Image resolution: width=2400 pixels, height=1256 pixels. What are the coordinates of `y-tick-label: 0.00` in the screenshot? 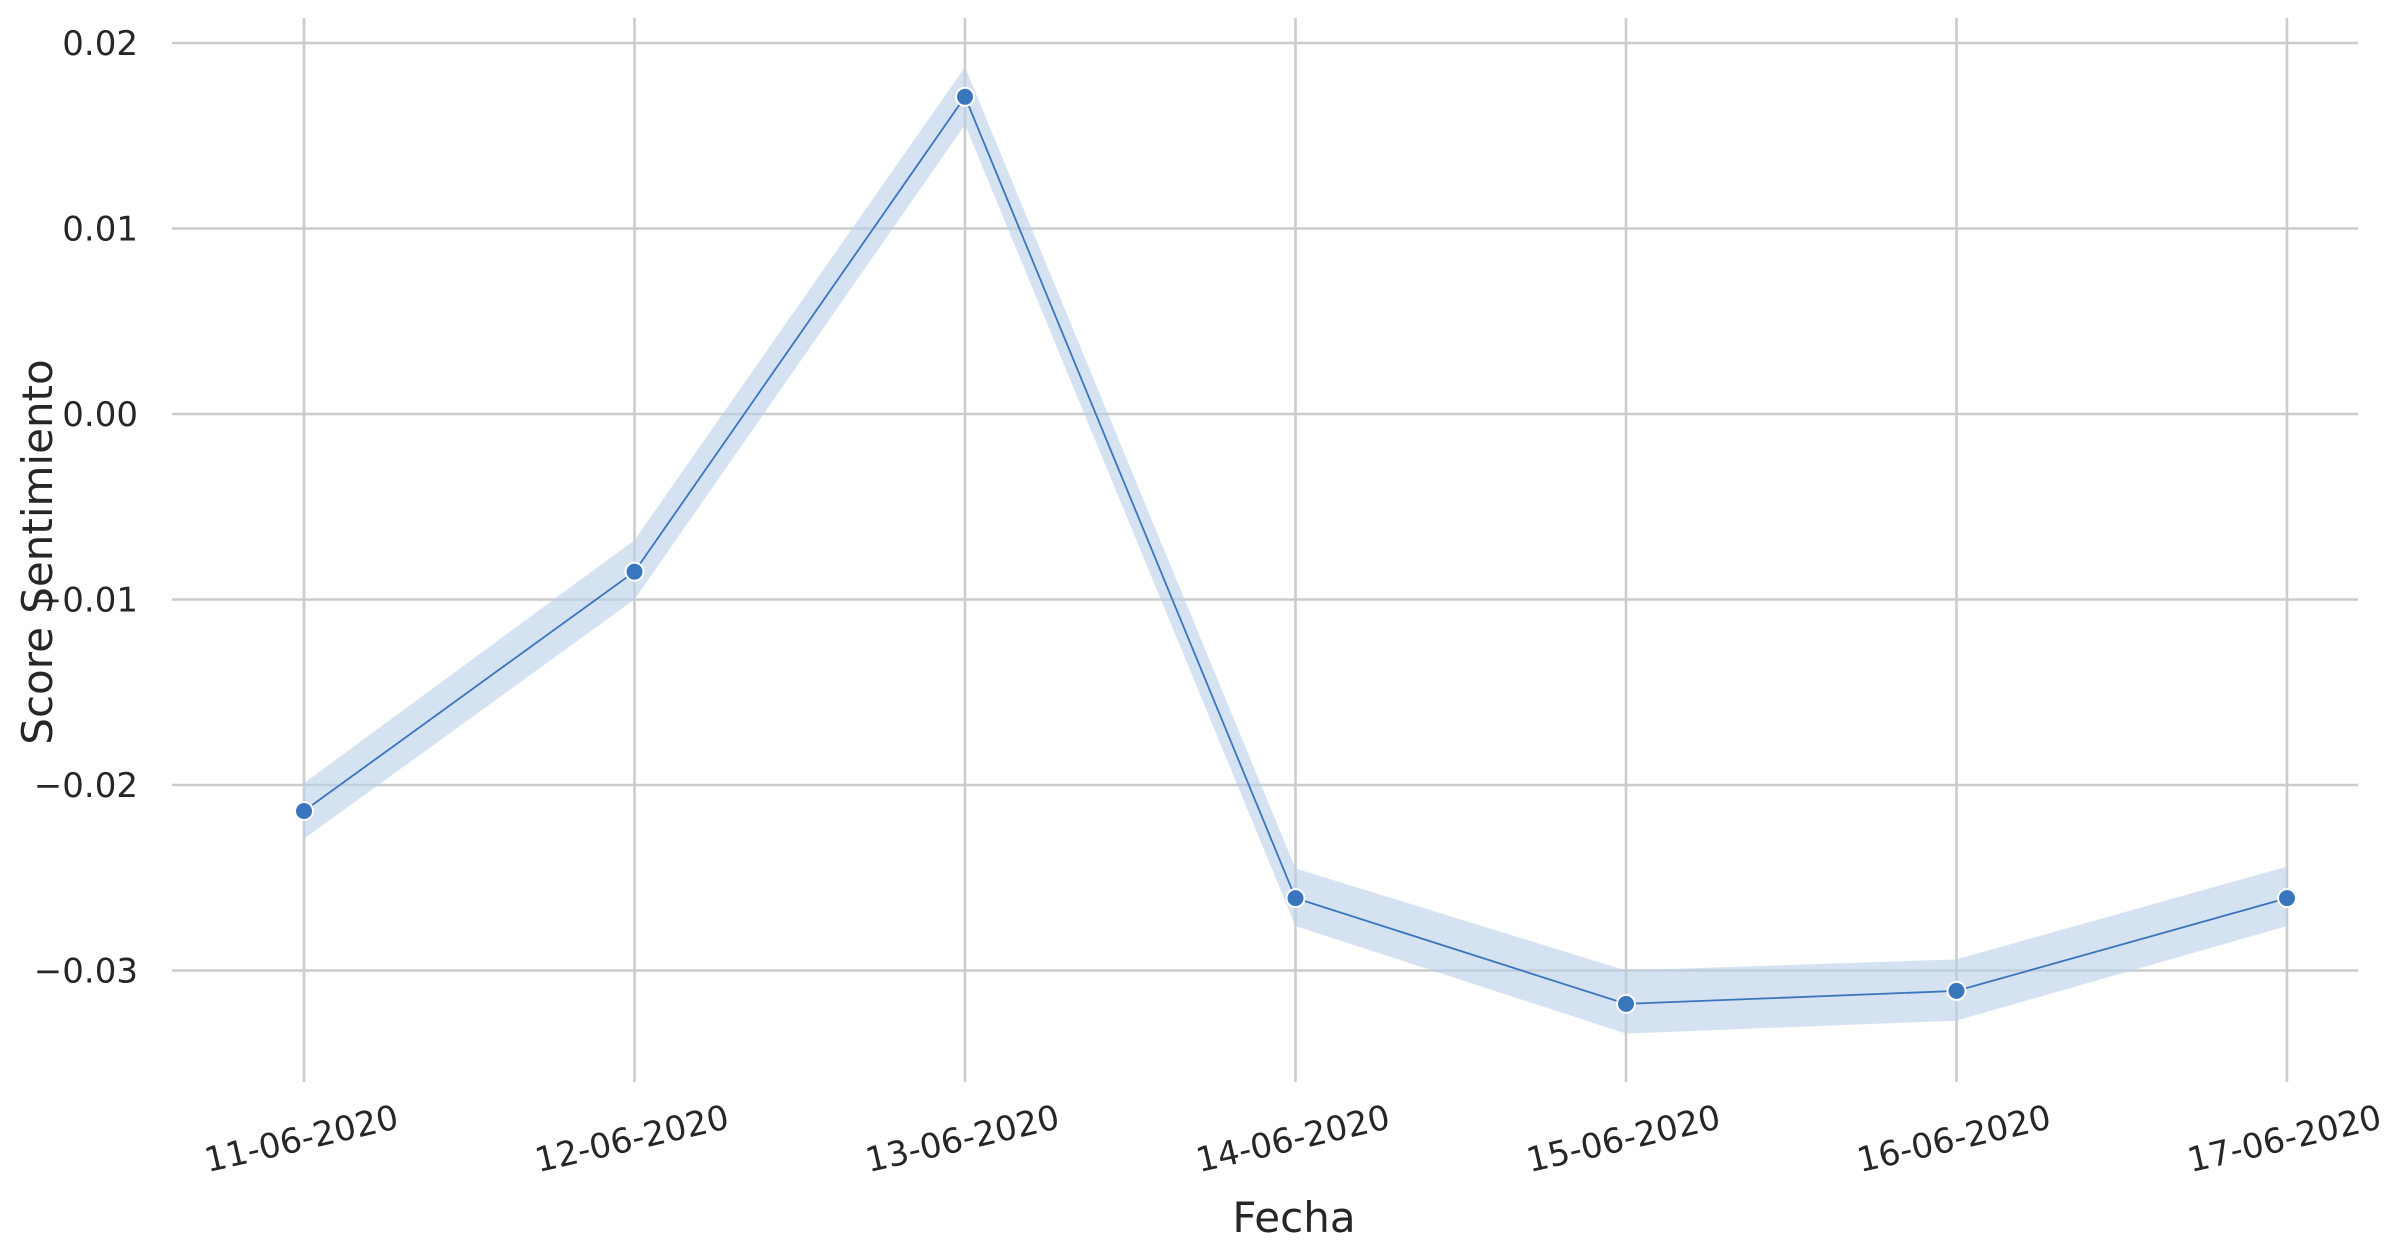 It's located at (100, 415).